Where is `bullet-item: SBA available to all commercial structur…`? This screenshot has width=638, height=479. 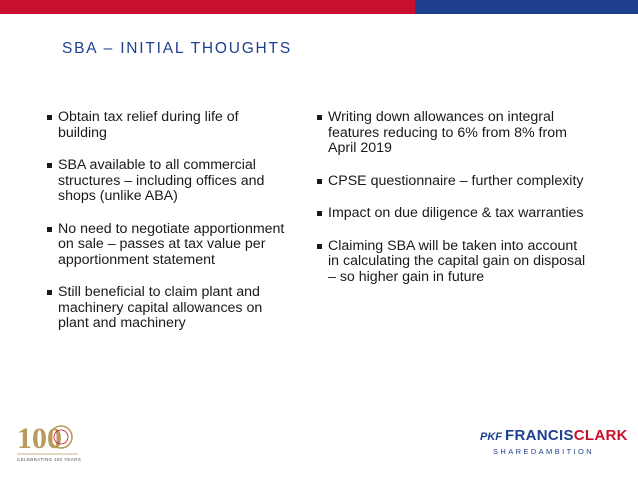 bullet-item: SBA available to all commercial structur… is located at coordinates (167, 181).